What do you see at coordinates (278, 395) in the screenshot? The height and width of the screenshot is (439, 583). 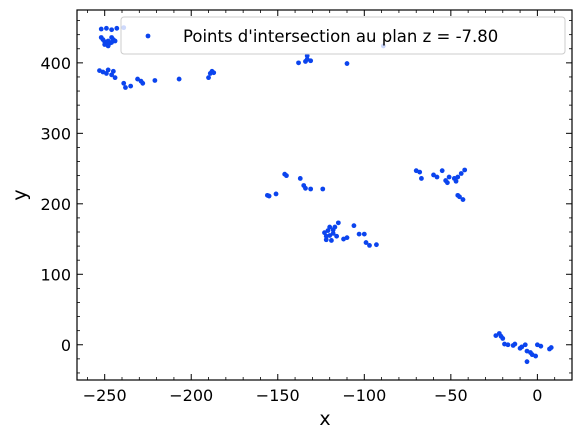 I see `x-tick-label: −150` at bounding box center [278, 395].